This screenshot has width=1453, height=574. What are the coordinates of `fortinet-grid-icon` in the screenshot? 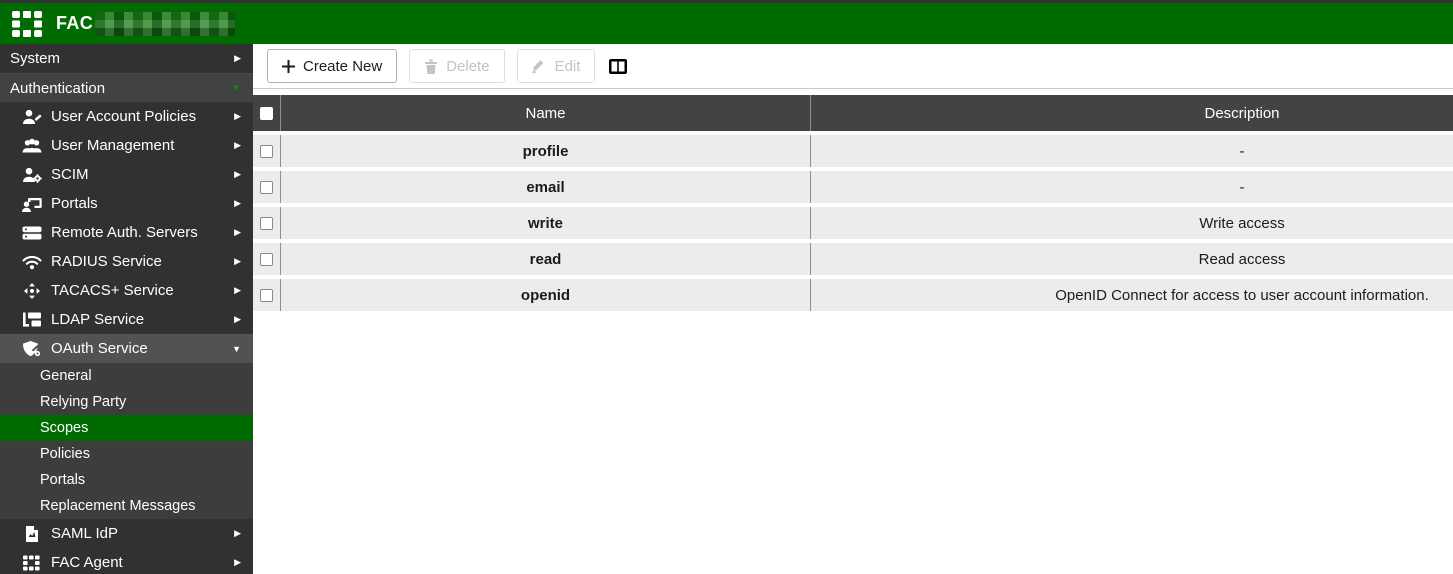 It's located at (27, 23).